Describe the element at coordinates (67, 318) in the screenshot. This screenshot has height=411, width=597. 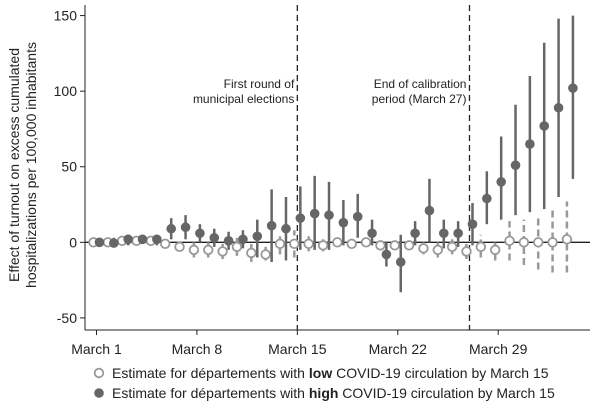
I see `y-tick-label: -50` at that location.